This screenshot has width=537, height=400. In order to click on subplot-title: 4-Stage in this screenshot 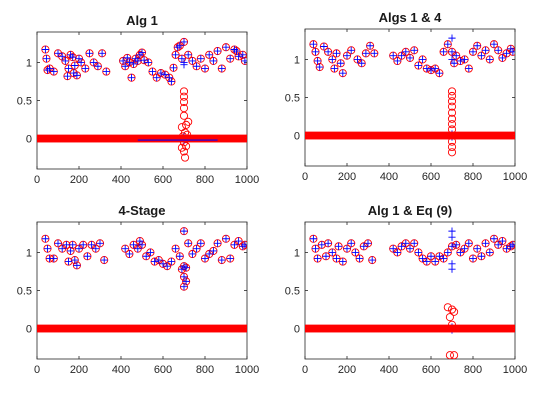, I will do `click(142, 210)`.